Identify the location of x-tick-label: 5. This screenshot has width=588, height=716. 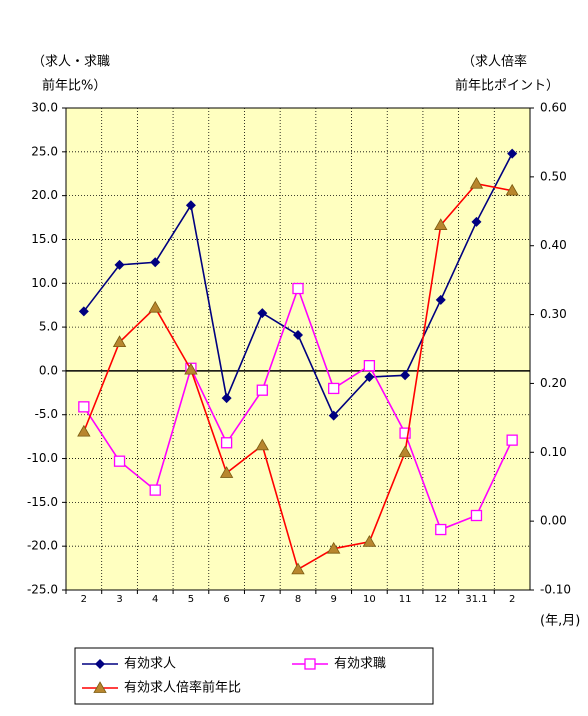
(191, 599).